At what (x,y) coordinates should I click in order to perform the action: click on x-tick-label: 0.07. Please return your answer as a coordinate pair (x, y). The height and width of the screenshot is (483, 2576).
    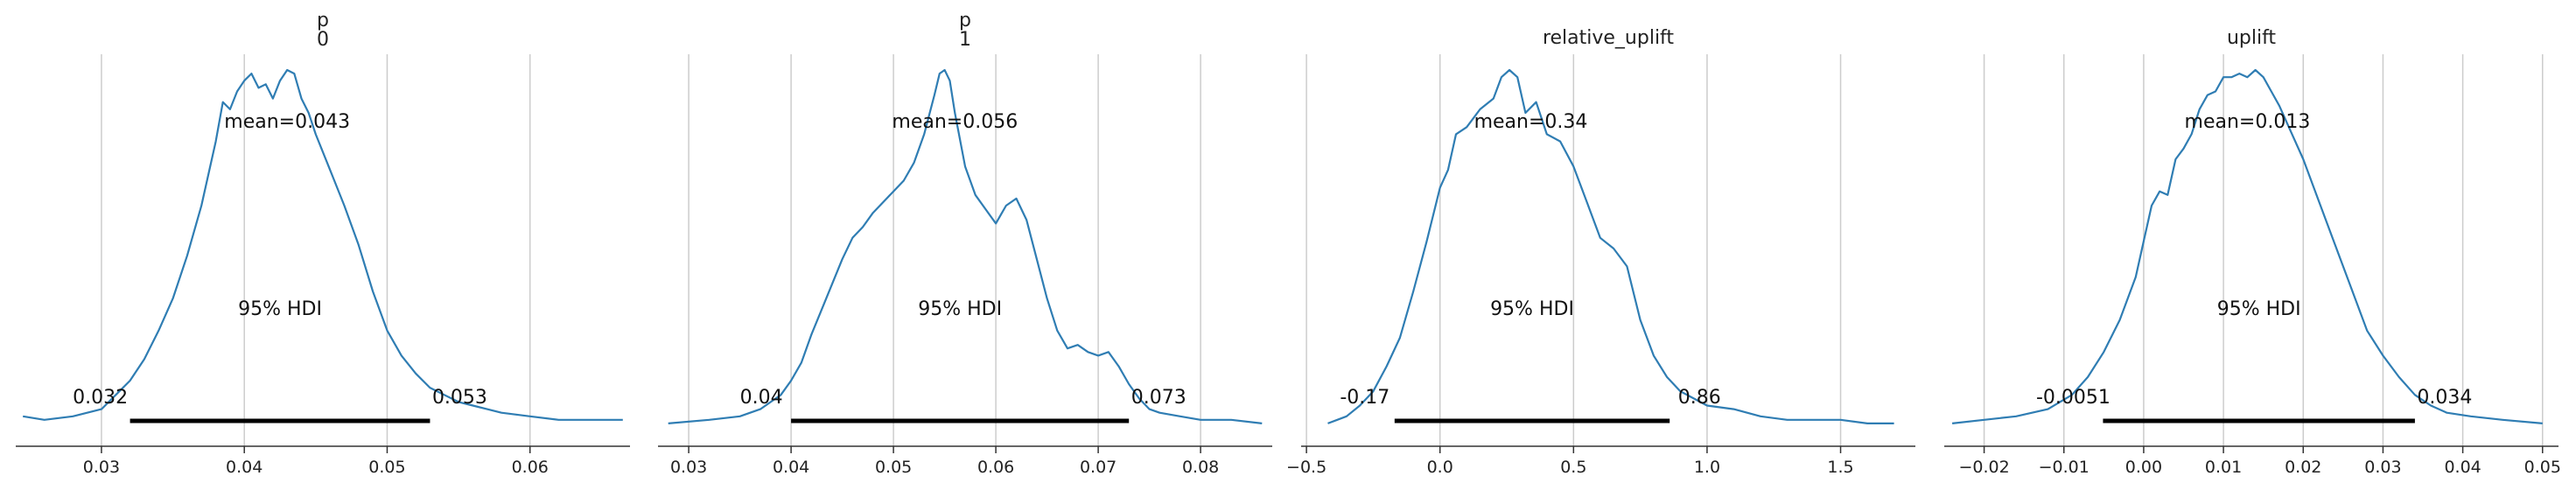
    Looking at the image, I should click on (1098, 467).